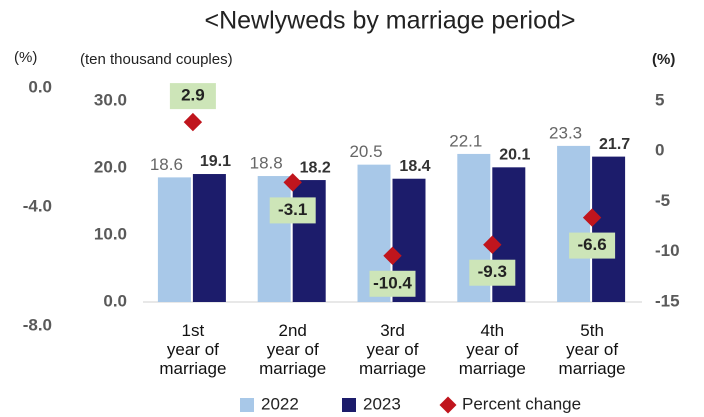 This screenshot has width=704, height=417. I want to click on outer-axis-label: (%), so click(25, 57).